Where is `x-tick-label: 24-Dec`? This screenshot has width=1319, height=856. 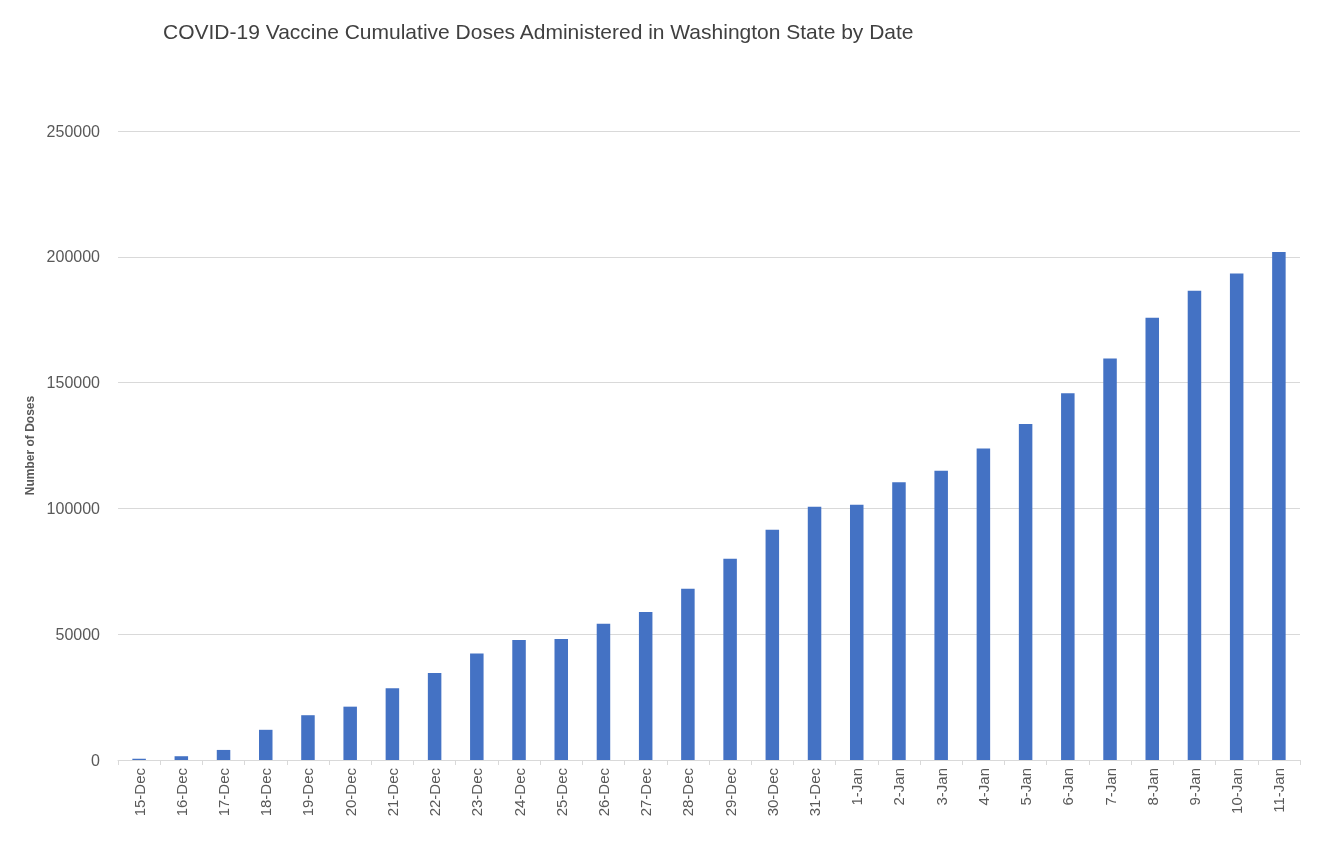 x-tick-label: 24-Dec is located at coordinates (519, 792).